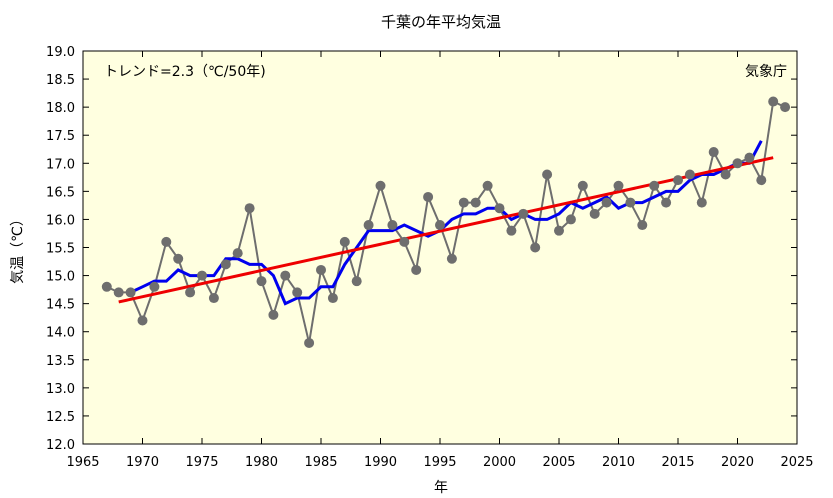  What do you see at coordinates (60, 417) in the screenshot?
I see `y-tick-label: 12.5` at bounding box center [60, 417].